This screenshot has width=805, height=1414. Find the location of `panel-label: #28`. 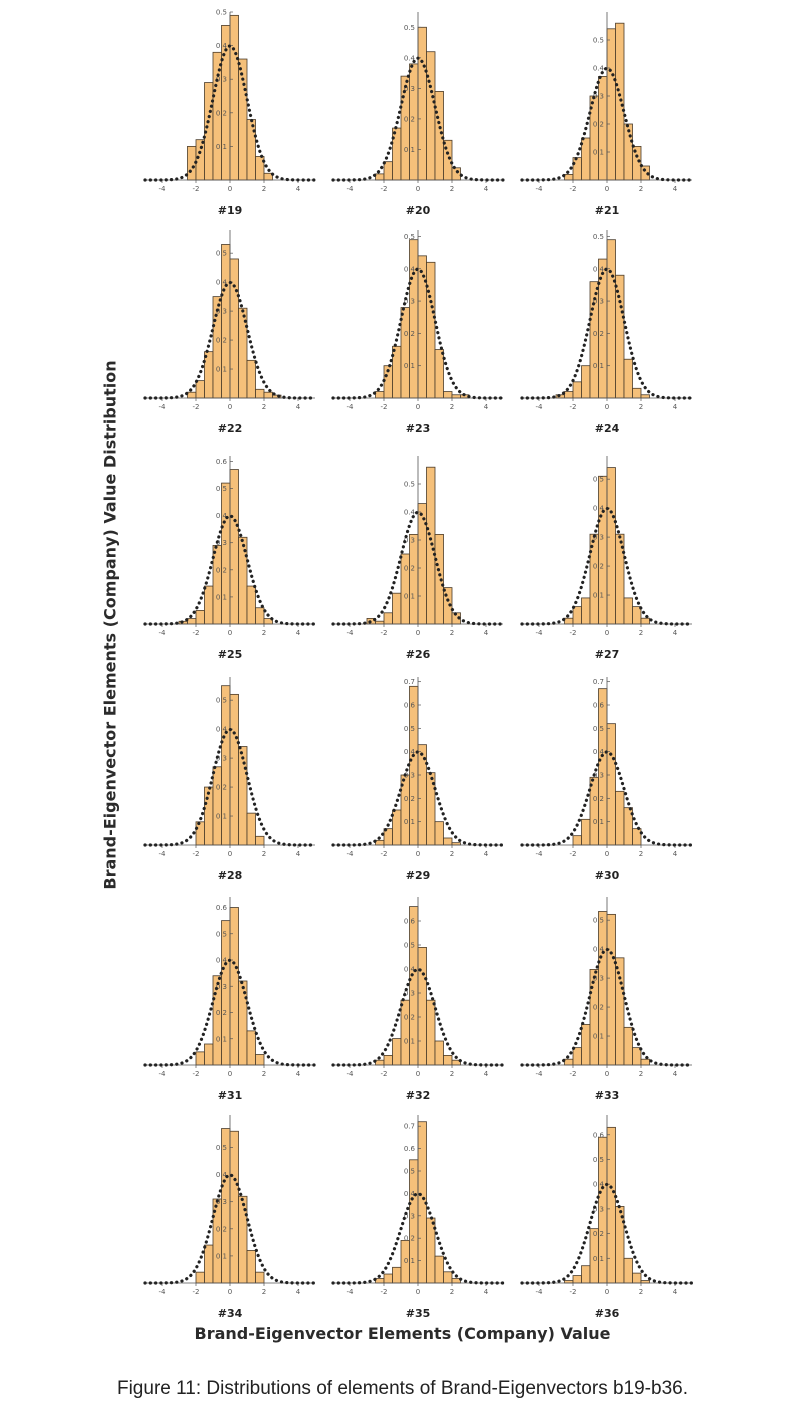

panel-label: #28 is located at coordinates (230, 875).